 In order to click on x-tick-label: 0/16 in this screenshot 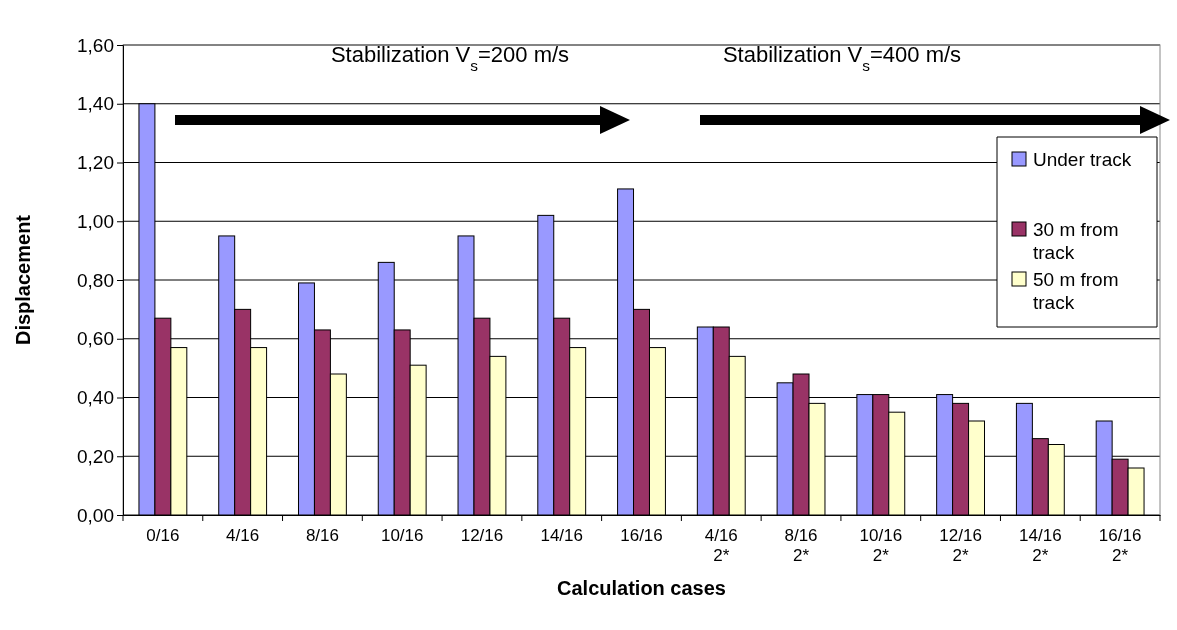, I will do `click(163, 536)`.